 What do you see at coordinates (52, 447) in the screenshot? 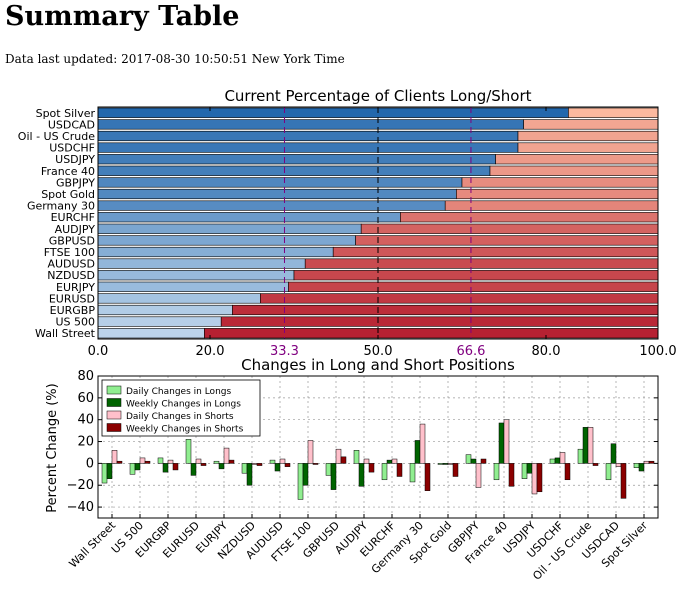
I see `changes-chart-ylabel: Percent Change (%)` at bounding box center [52, 447].